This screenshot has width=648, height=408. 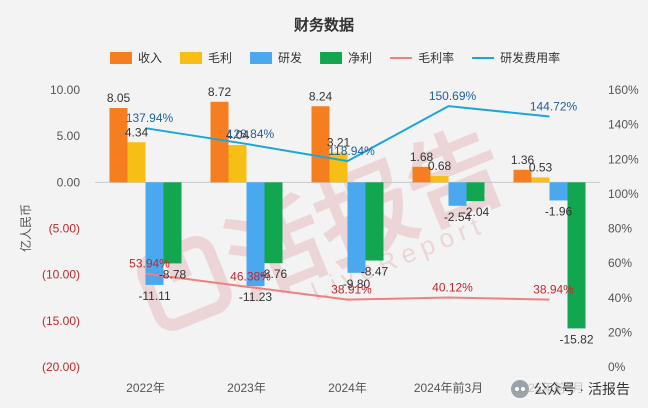 I want to click on bar-value-label: -2.54, so click(x=458, y=217).